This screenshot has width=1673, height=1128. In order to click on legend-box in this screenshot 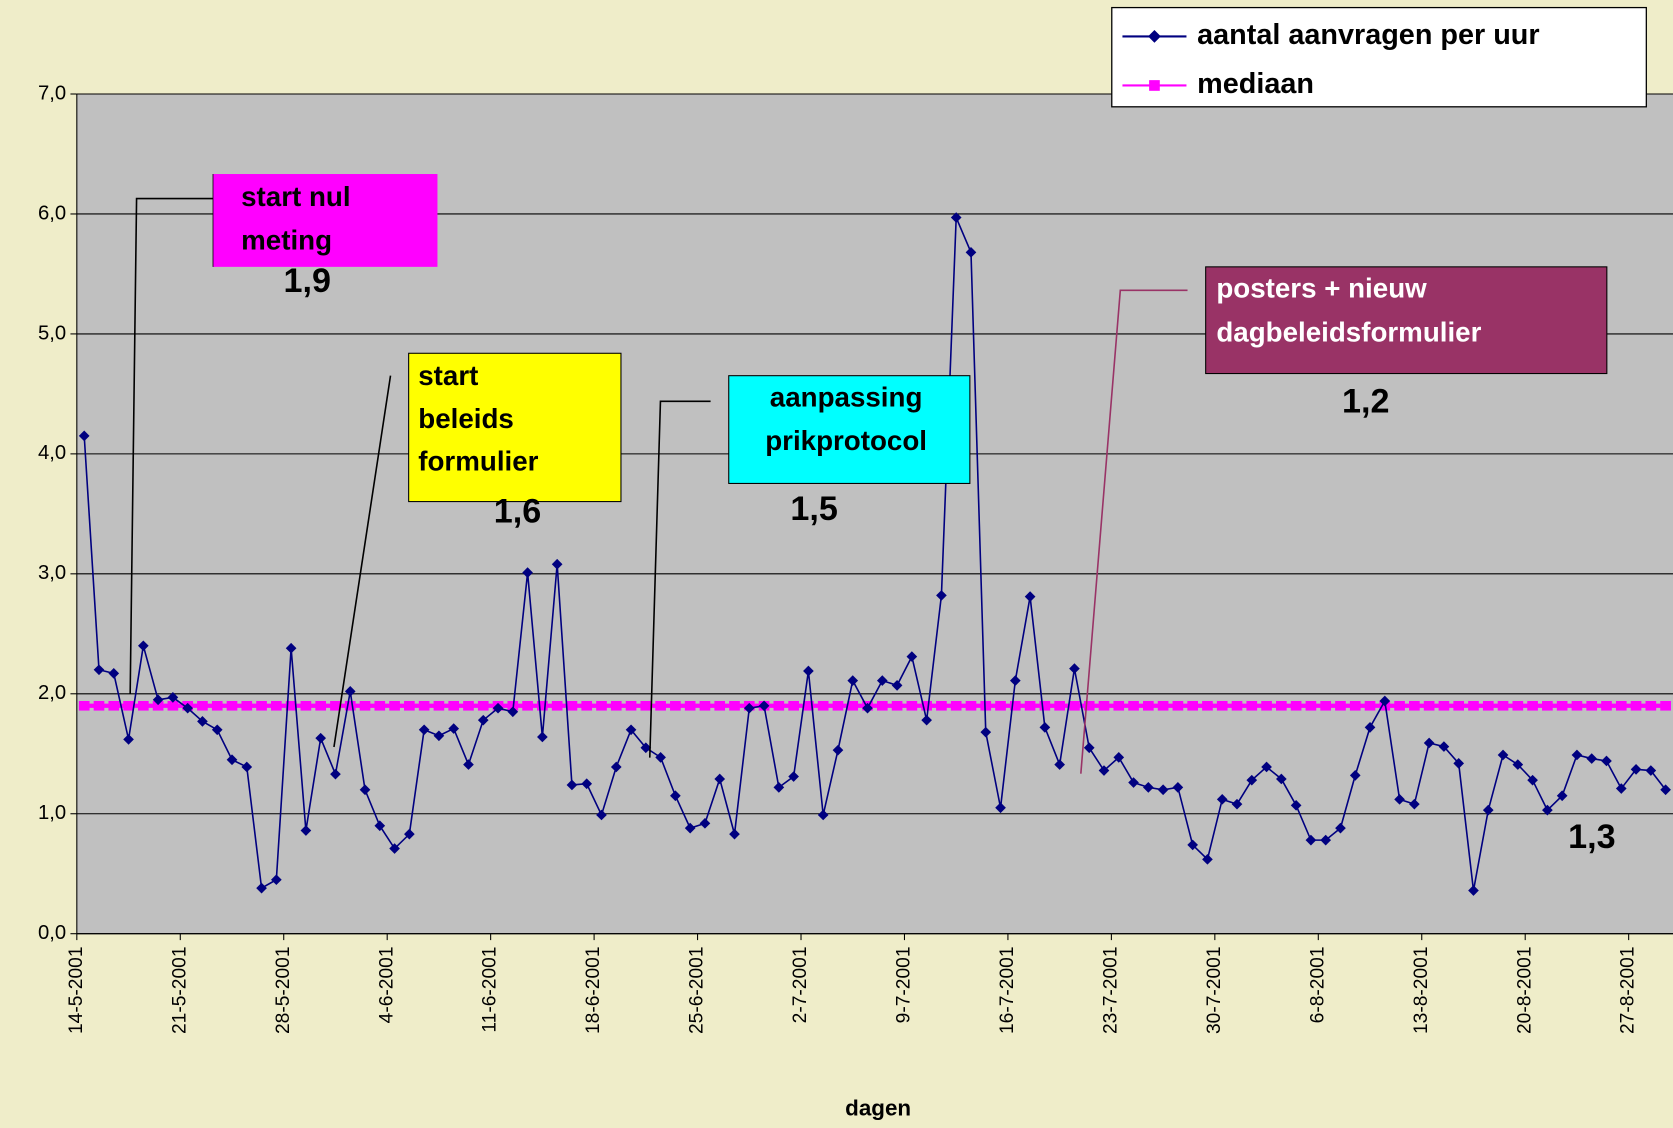, I will do `click(1379, 57)`.